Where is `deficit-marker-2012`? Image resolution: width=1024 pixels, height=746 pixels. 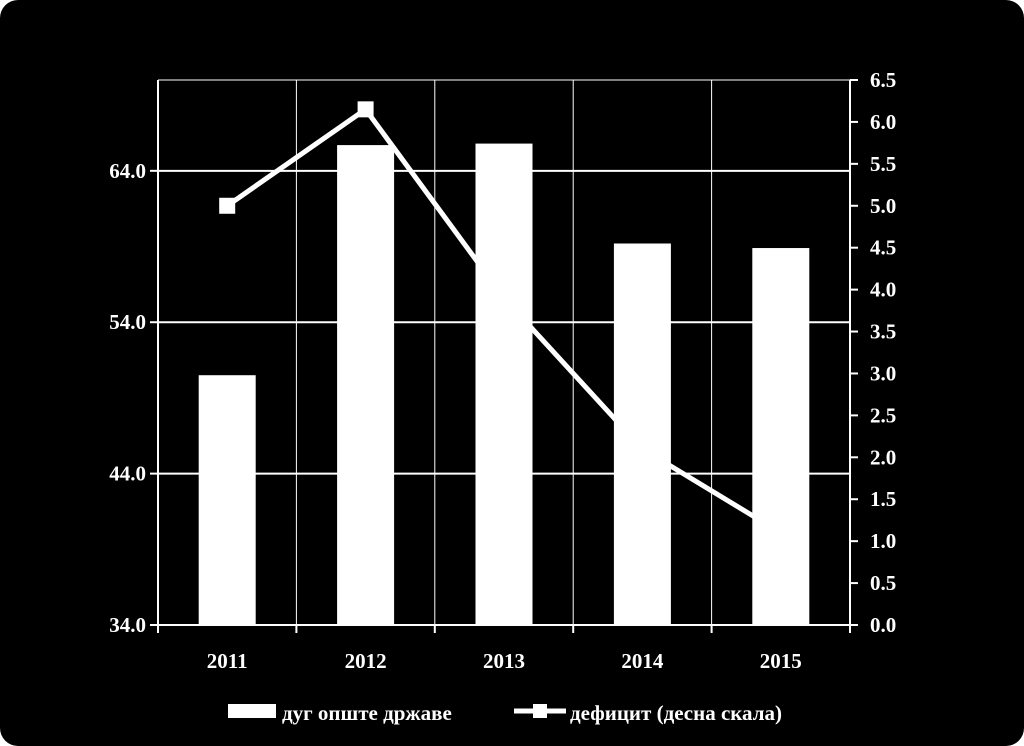
deficit-marker-2012 is located at coordinates (365, 109).